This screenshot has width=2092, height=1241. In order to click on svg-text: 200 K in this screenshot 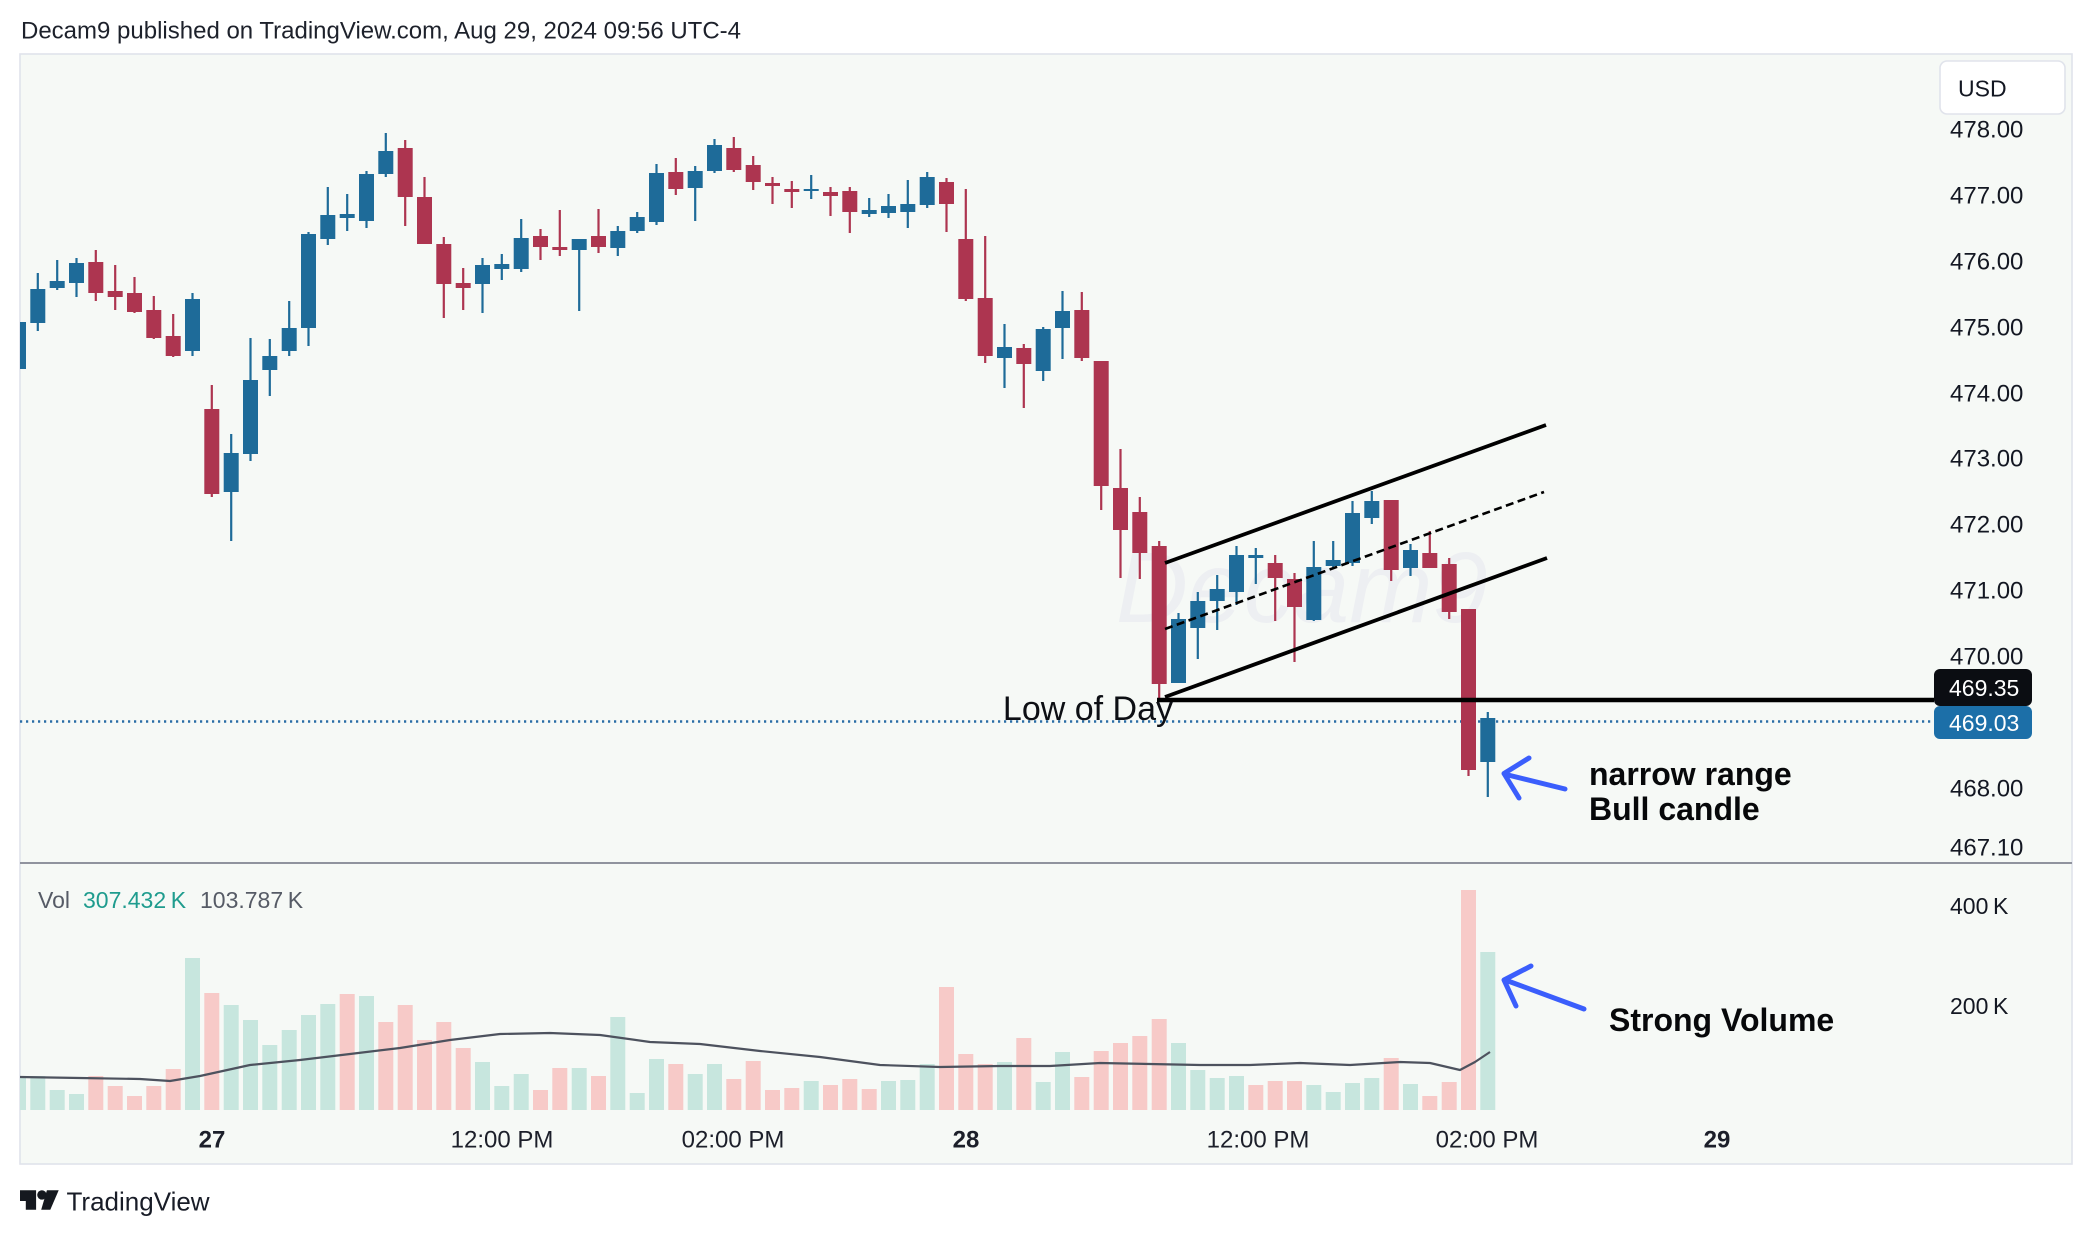, I will do `click(1979, 1006)`.